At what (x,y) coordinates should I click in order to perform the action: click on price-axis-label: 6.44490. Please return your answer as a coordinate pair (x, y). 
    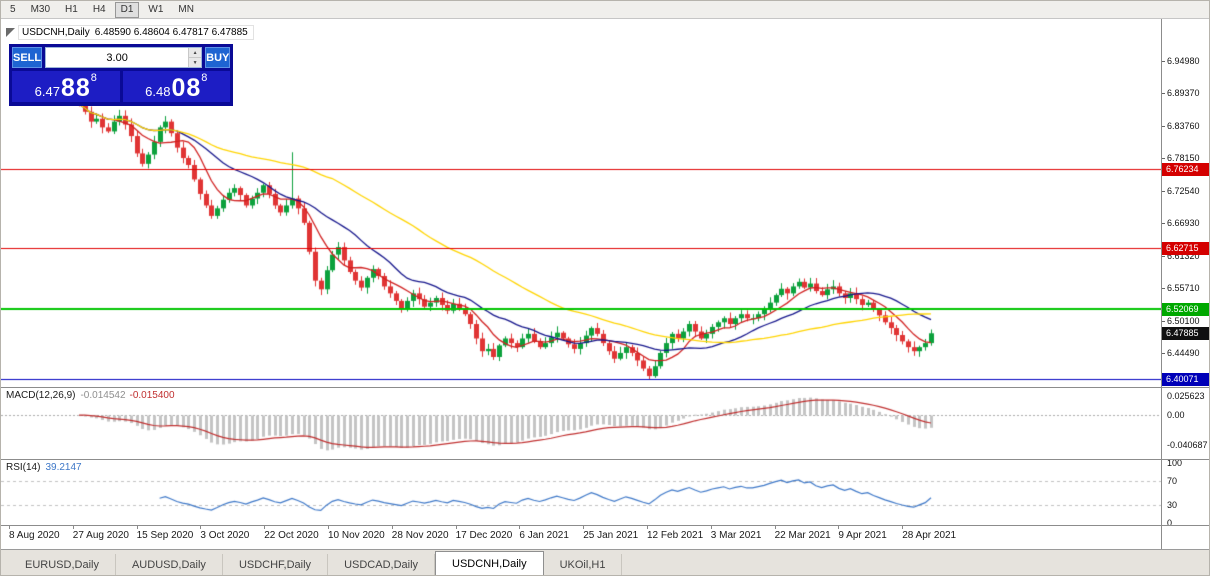
    Looking at the image, I should click on (1183, 353).